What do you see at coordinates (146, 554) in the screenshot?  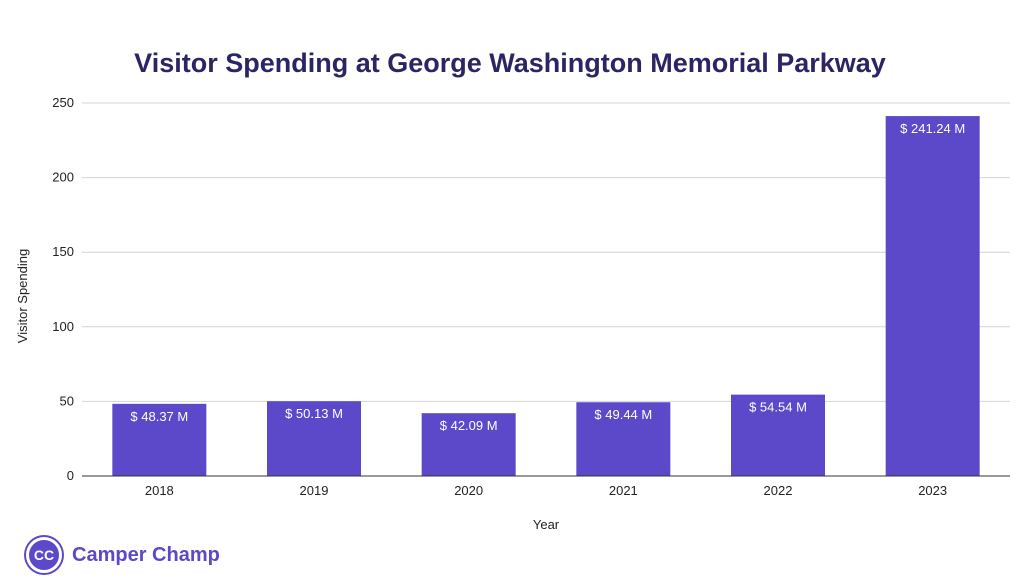 I see `brand-name: Camper Champ` at bounding box center [146, 554].